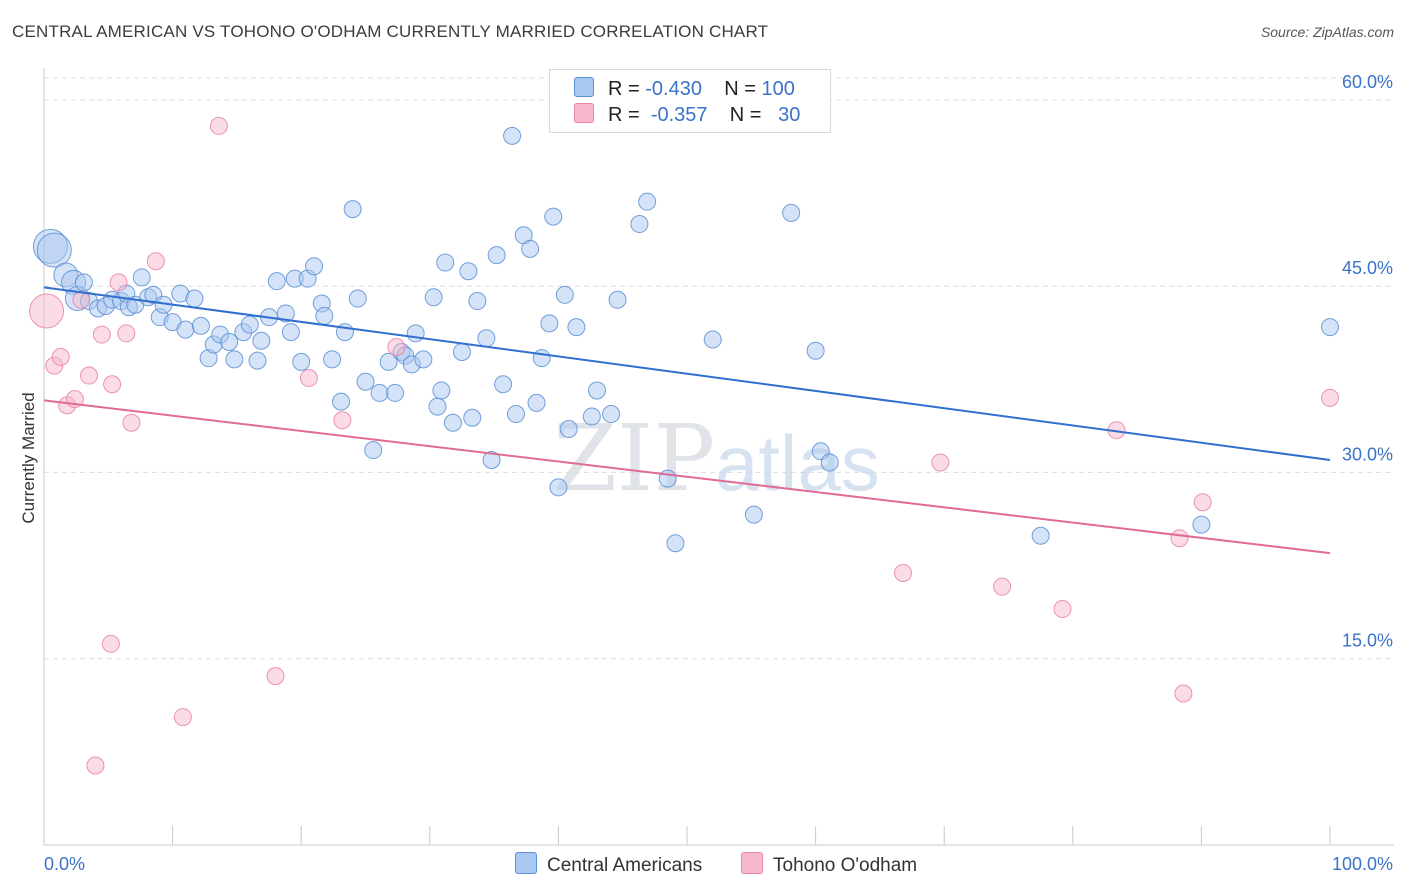 Image resolution: width=1406 pixels, height=892 pixels. I want to click on source-label: Source: ZipAtlas.com, so click(1327, 32).